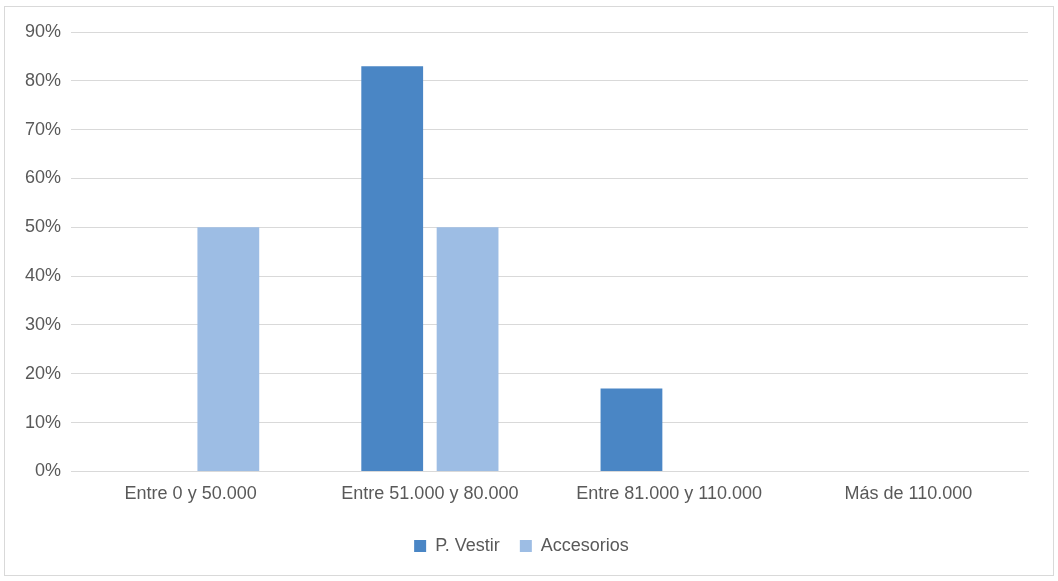  What do you see at coordinates (43, 128) in the screenshot?
I see `y-tick-label: 70%` at bounding box center [43, 128].